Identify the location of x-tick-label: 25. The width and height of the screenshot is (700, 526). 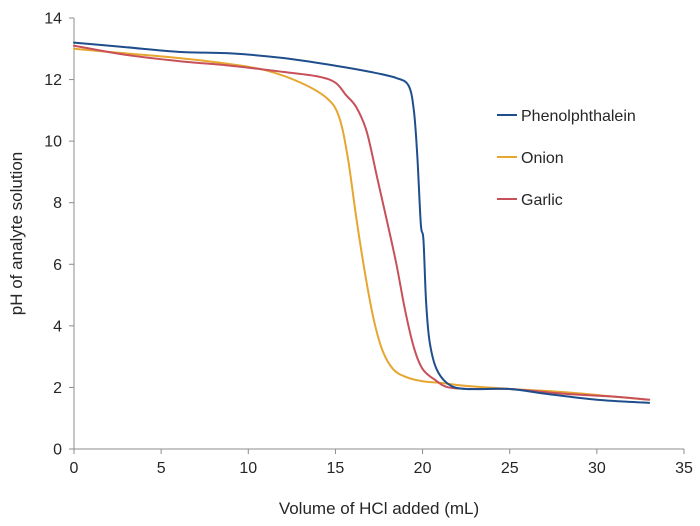
(510, 468).